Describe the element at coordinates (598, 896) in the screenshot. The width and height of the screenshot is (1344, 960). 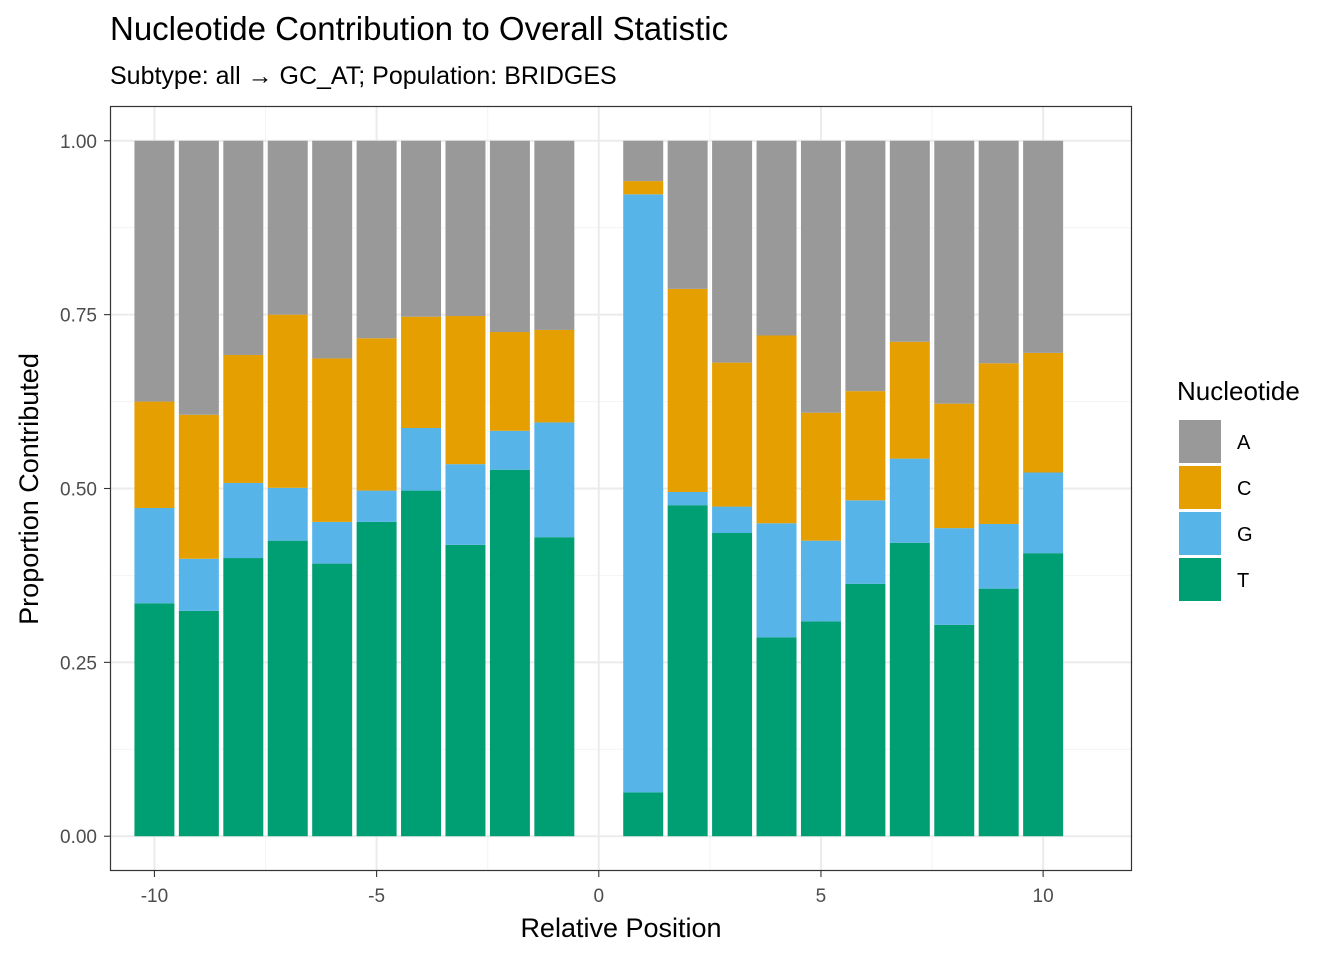
I see `x-tick-label: 0` at that location.